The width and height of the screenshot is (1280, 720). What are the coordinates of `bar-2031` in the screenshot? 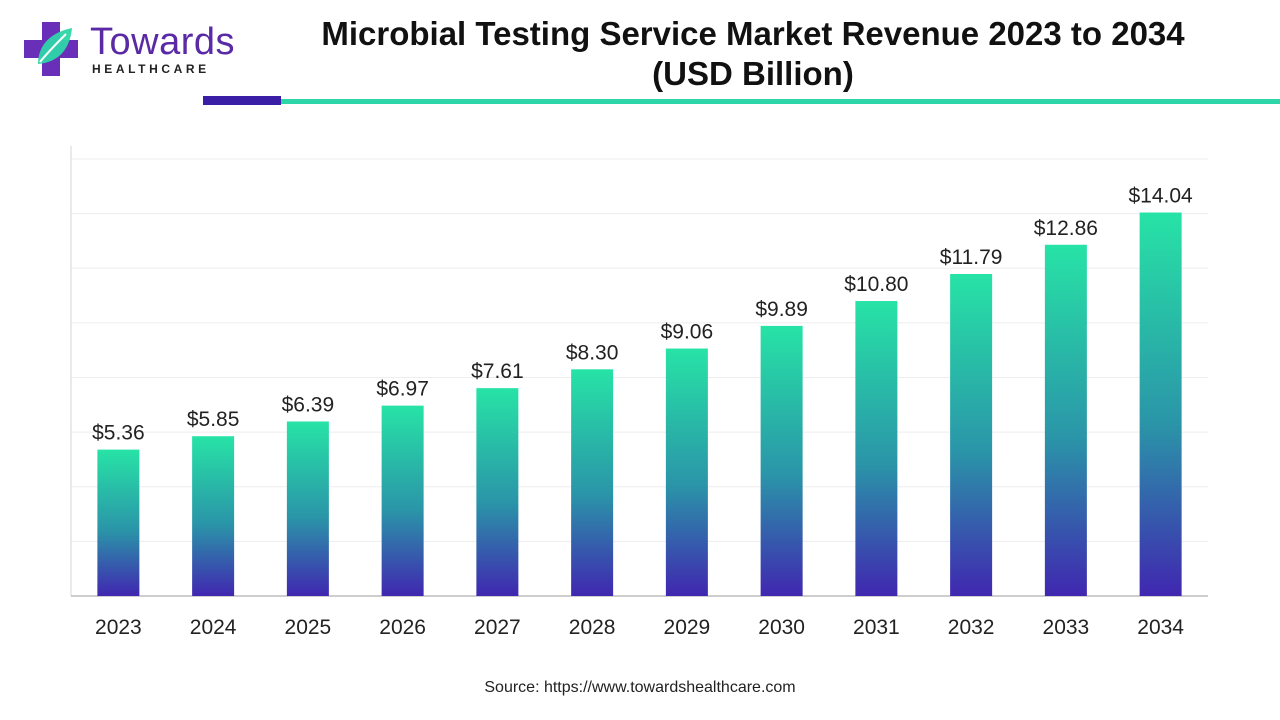 It's located at (876, 448).